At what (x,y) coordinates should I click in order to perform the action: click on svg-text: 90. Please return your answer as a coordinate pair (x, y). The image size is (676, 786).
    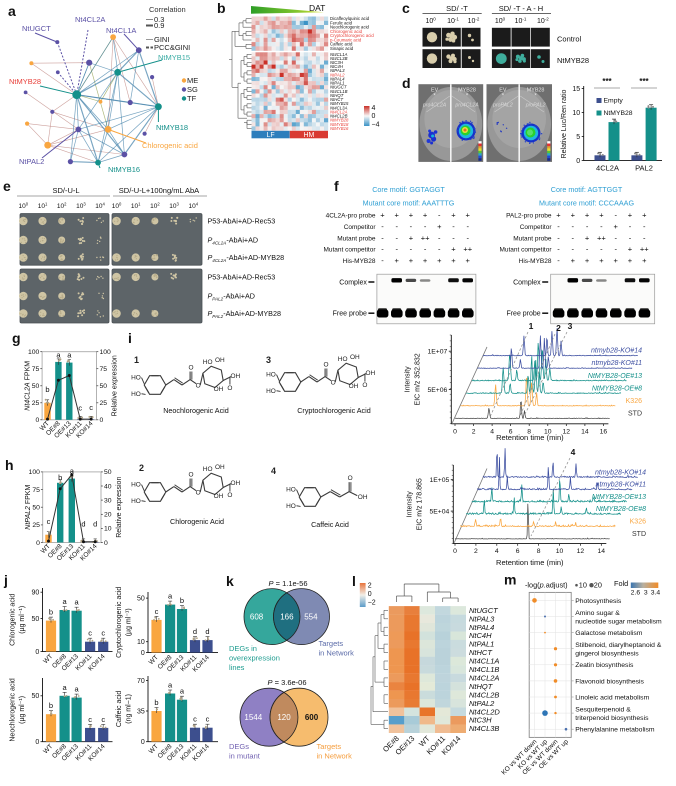
    Looking at the image, I should click on (36, 593).